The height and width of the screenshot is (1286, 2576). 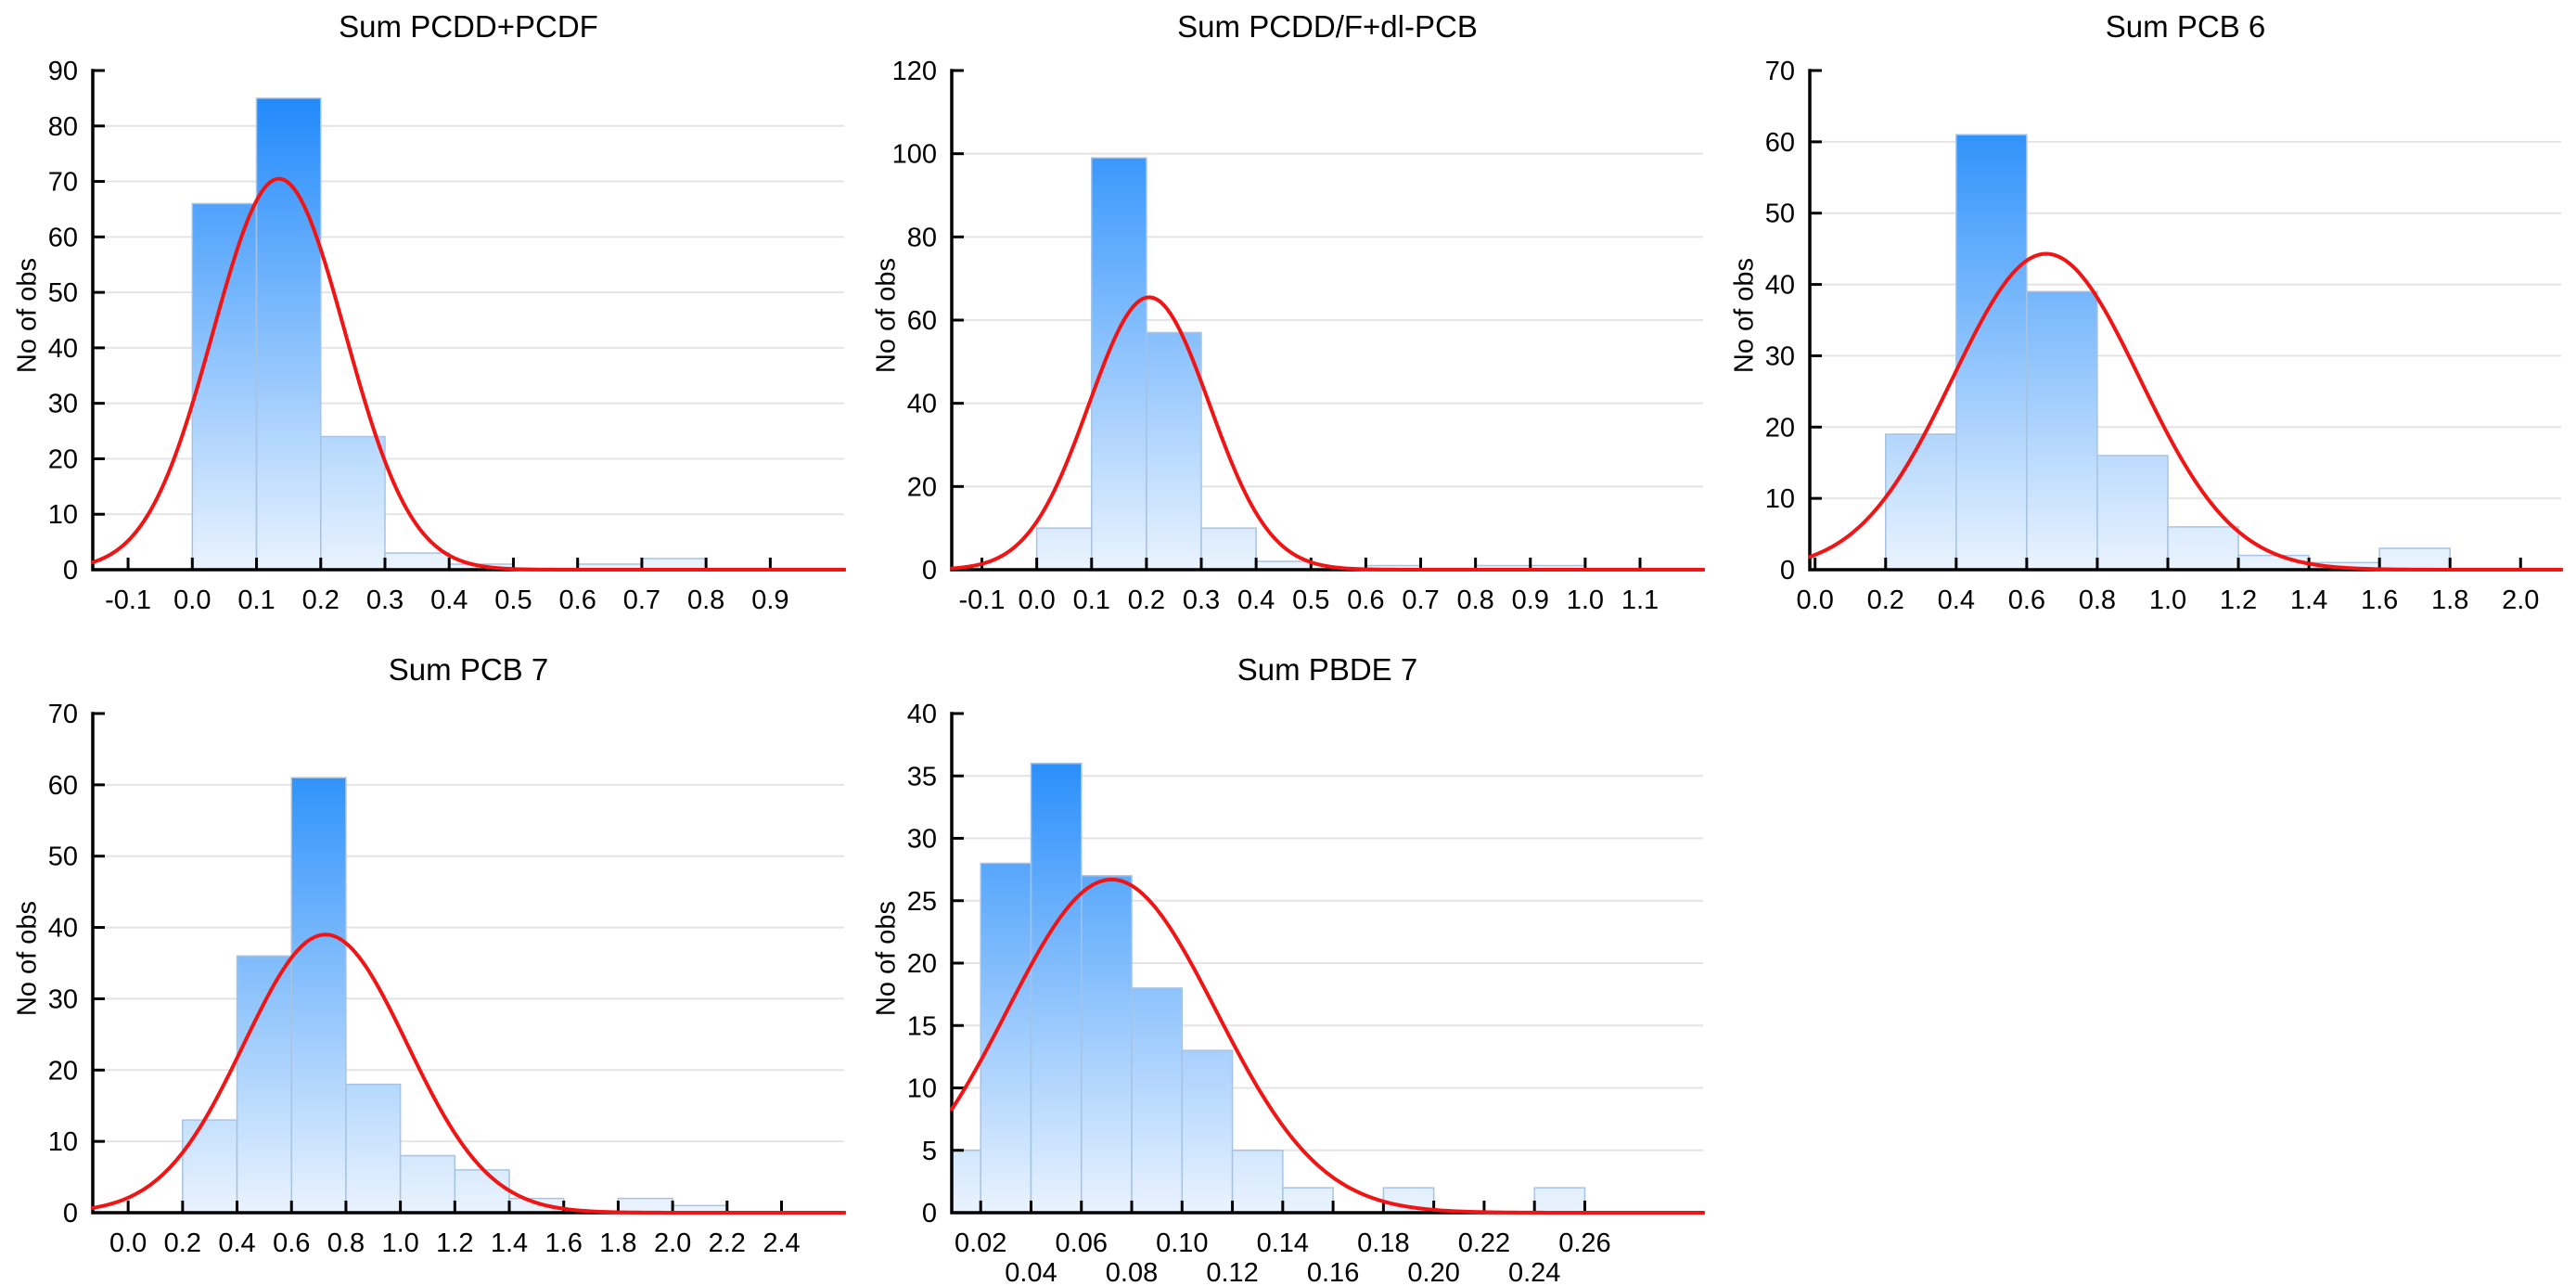 I want to click on x-tick-label: 0.24, so click(x=1534, y=1272).